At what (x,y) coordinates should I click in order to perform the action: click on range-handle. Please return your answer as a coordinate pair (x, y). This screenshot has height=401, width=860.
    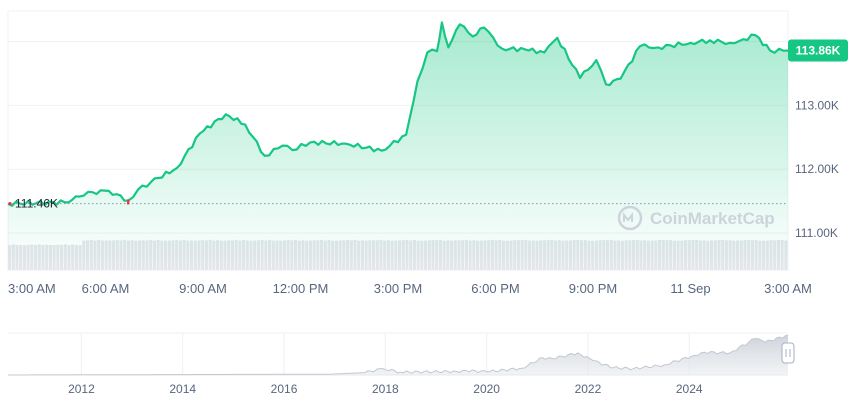
    Looking at the image, I should click on (788, 353).